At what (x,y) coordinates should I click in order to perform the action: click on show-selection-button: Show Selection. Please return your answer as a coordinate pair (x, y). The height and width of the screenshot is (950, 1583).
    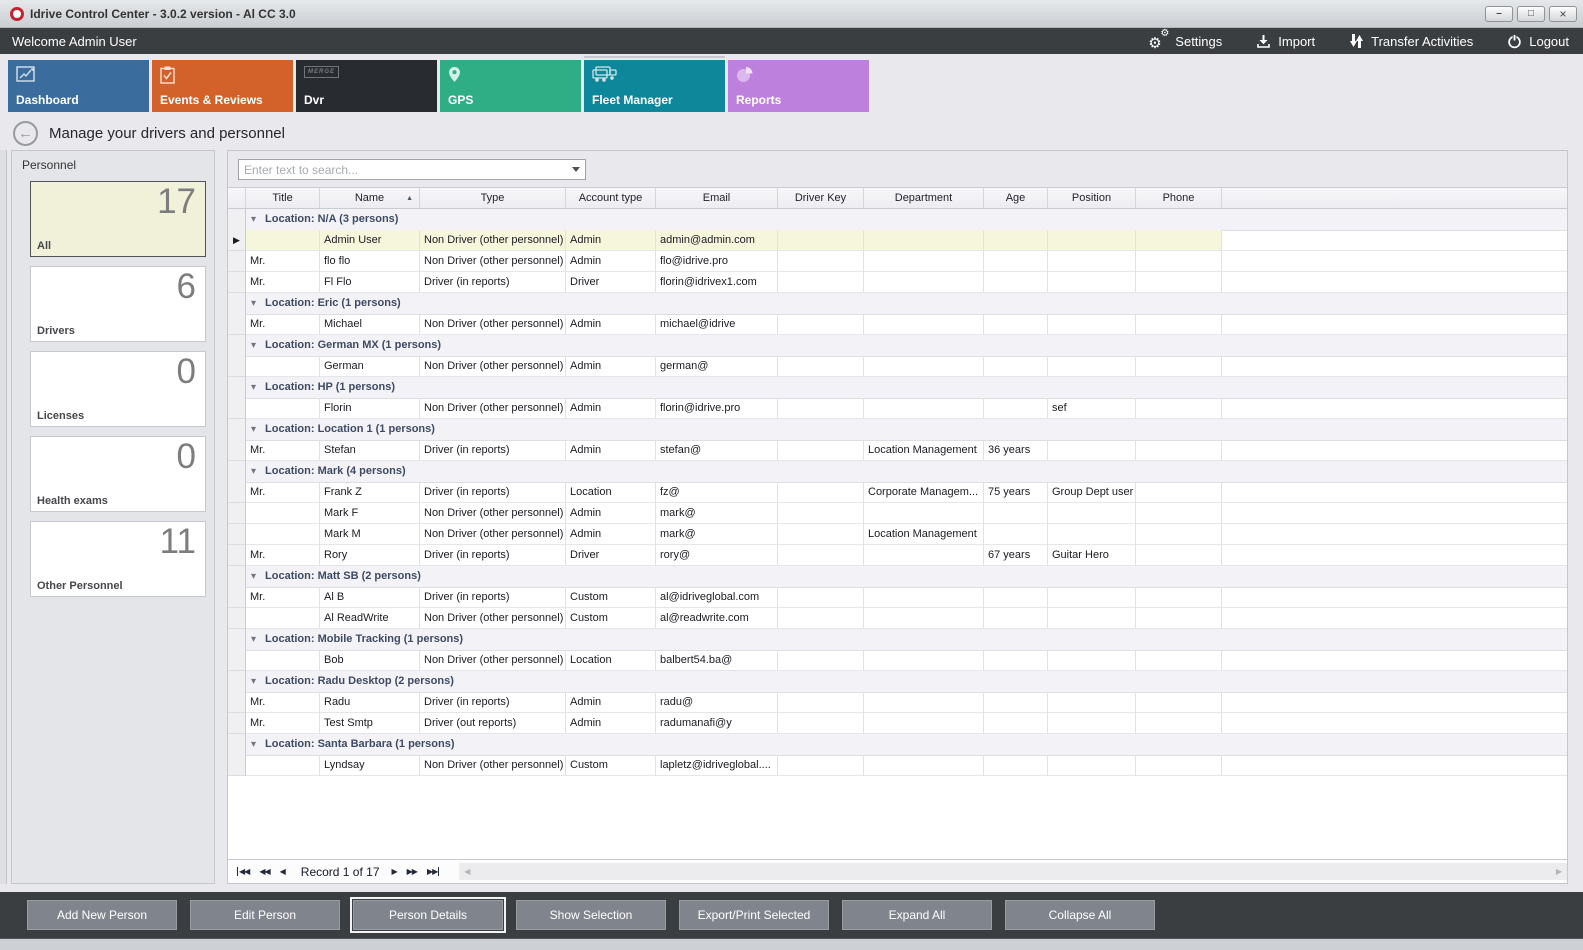
    Looking at the image, I should click on (591, 915).